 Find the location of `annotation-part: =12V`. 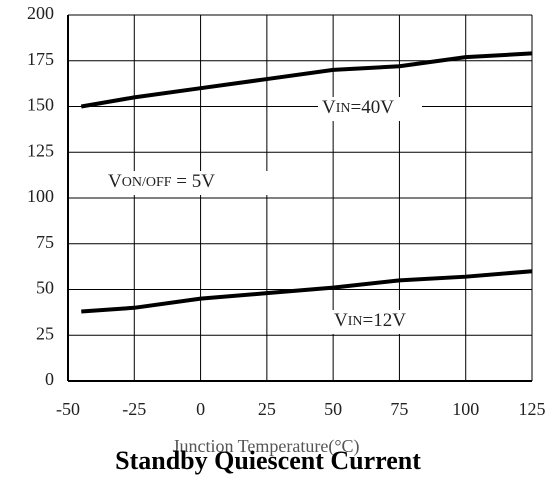

annotation-part: =12V is located at coordinates (385, 320).